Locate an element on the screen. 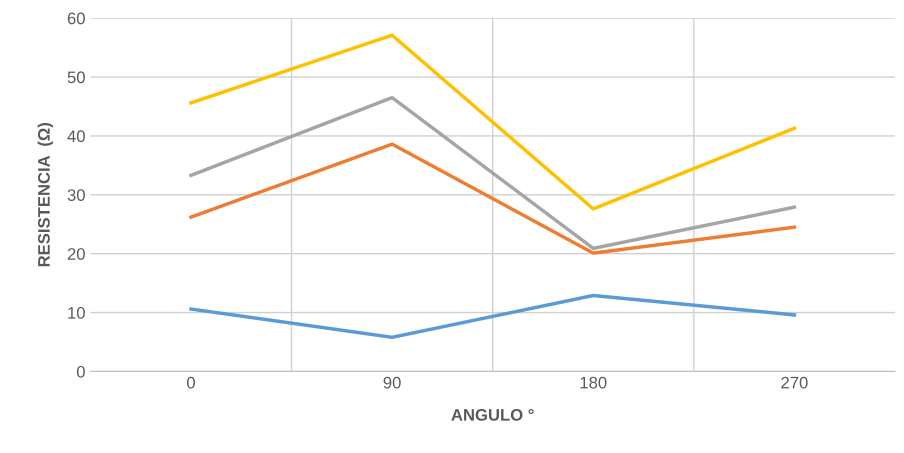 The image size is (904, 453). y-tick-label: 20 is located at coordinates (76, 254).